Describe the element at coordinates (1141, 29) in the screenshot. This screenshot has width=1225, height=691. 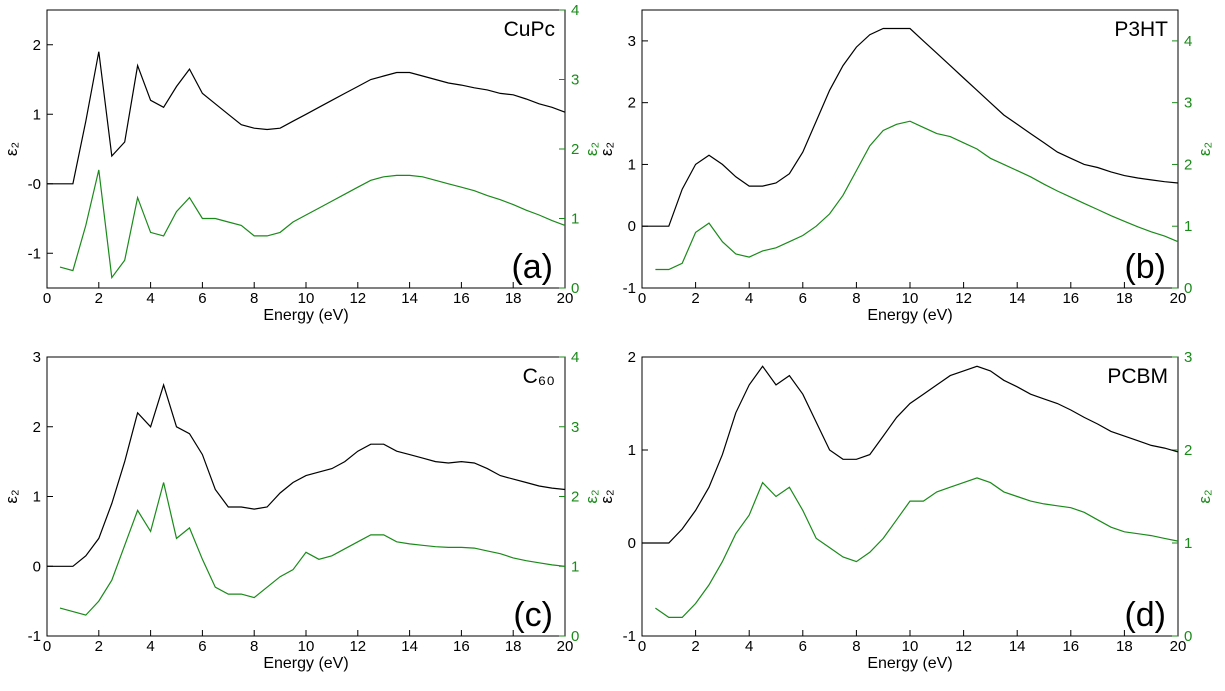
I see `panel-title: P3HT` at that location.